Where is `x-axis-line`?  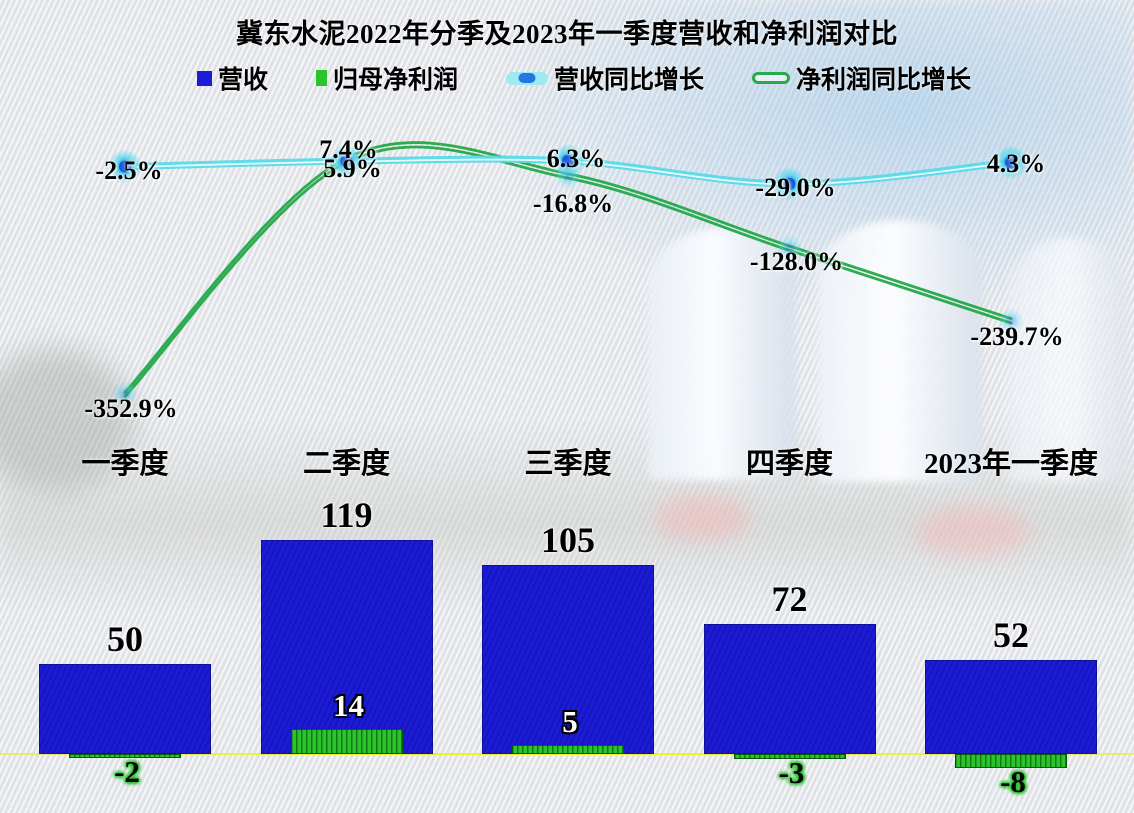
x-axis-line is located at coordinates (567, 754).